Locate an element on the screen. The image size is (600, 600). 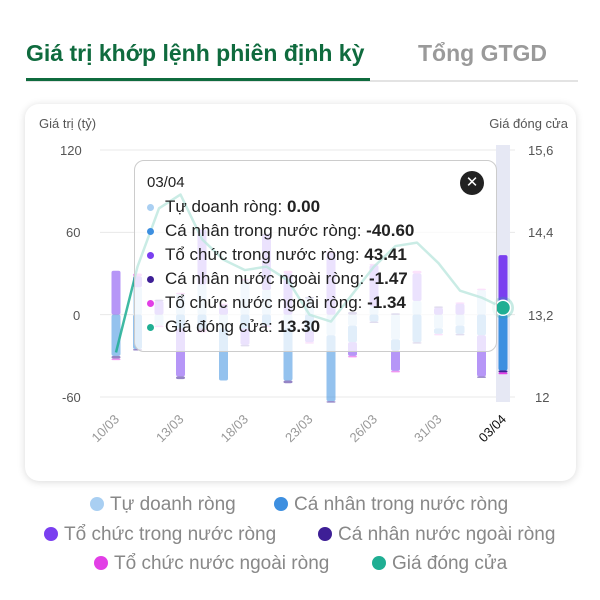
tooltip-label: Cá nhân nước ngoài ròng: is located at coordinates (267, 278).